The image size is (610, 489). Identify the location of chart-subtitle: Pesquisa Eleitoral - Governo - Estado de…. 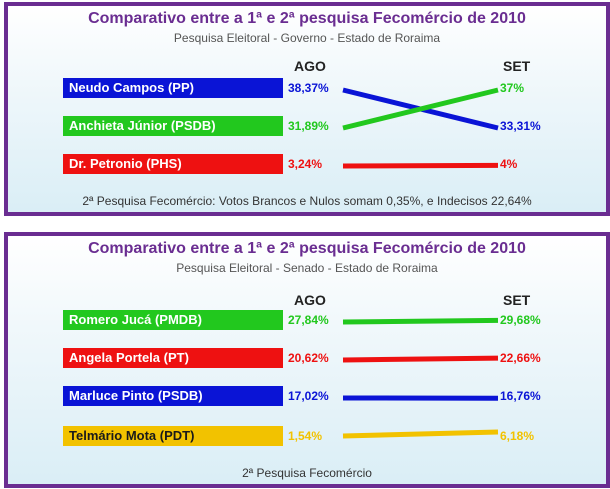
(307, 38).